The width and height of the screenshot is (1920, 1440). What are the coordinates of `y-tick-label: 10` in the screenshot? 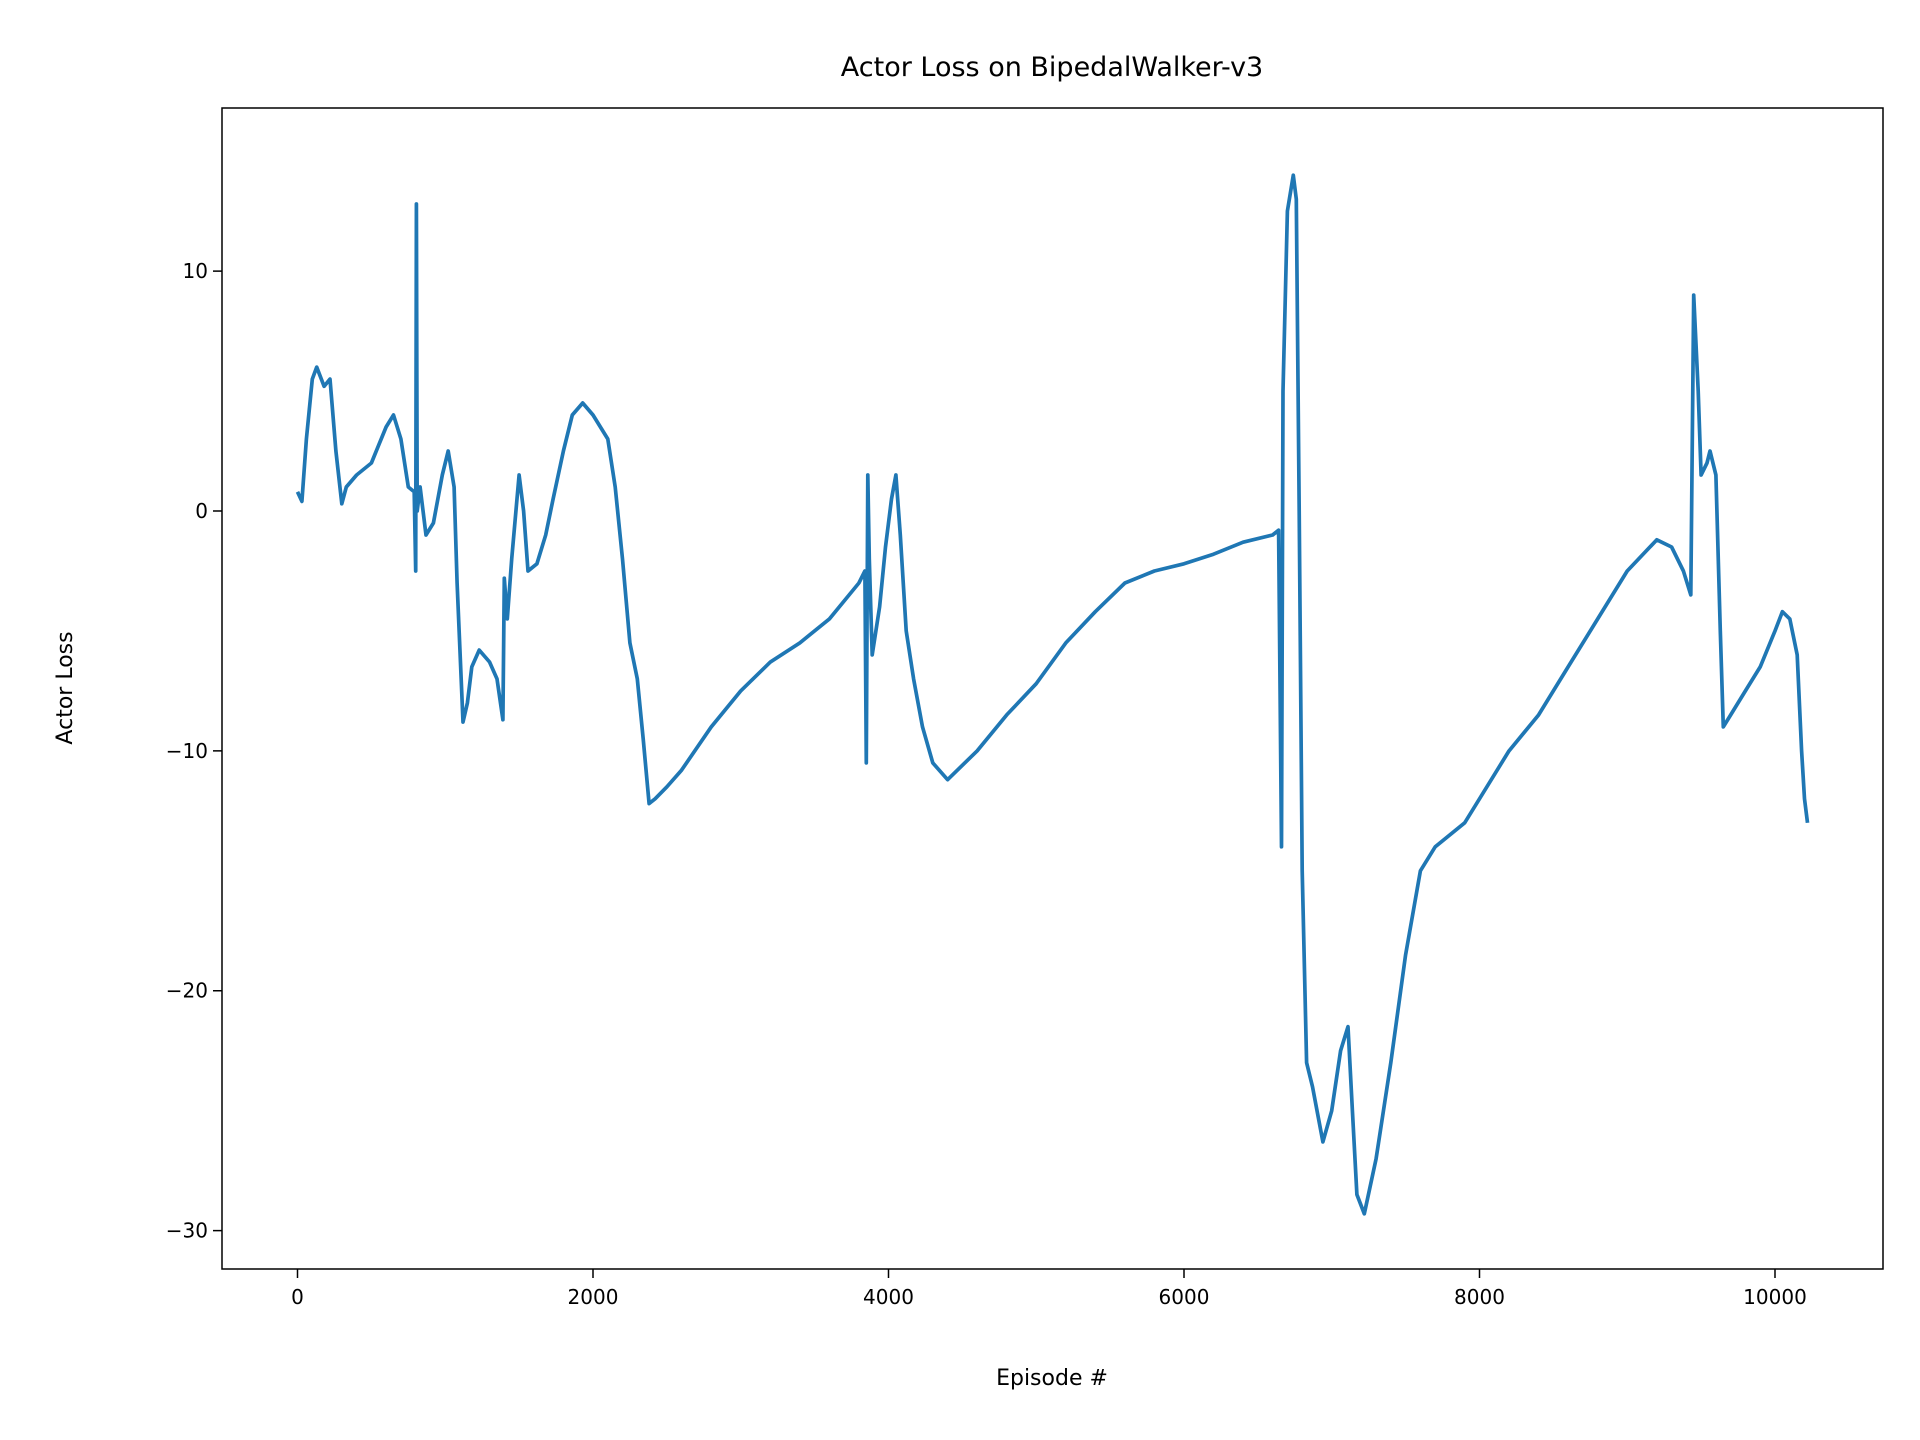 It's located at (195, 271).